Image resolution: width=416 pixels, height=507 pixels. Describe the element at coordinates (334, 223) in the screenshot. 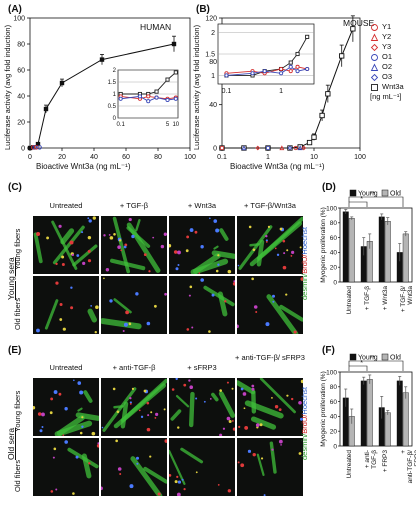

I see `ytick-label: 80` at that location.